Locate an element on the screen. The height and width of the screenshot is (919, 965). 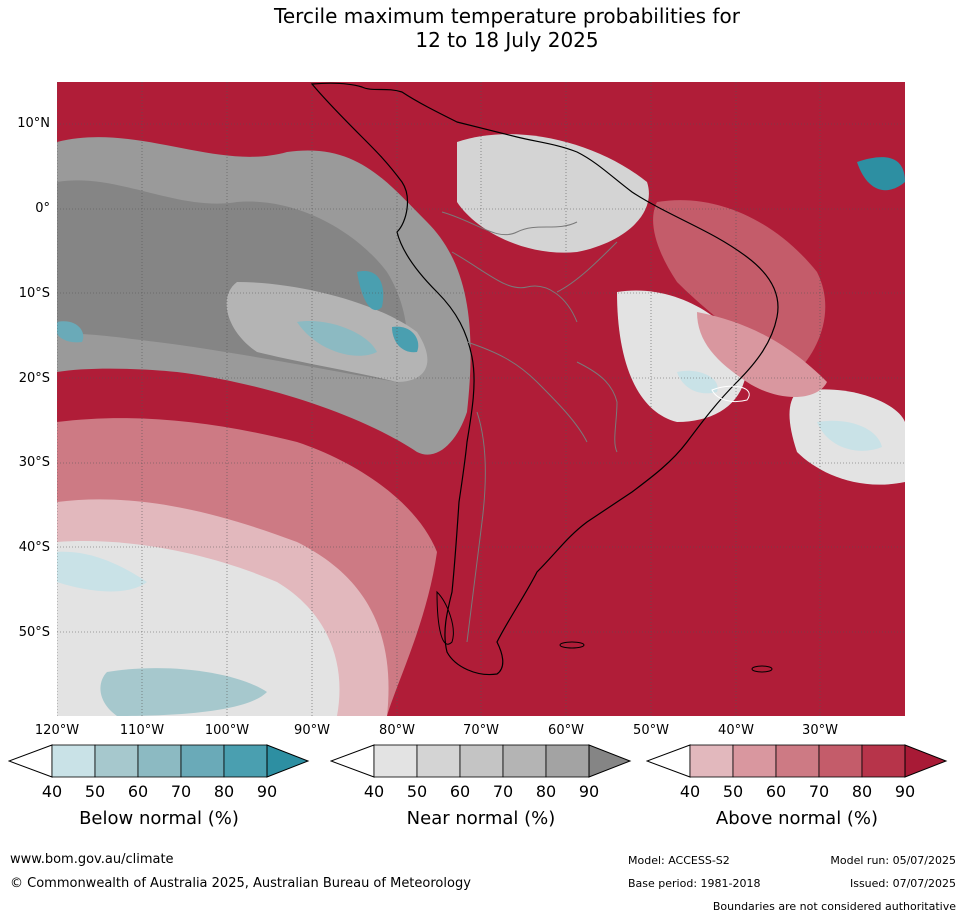
legend-near-label: Near normal (%) is located at coordinates (481, 818).